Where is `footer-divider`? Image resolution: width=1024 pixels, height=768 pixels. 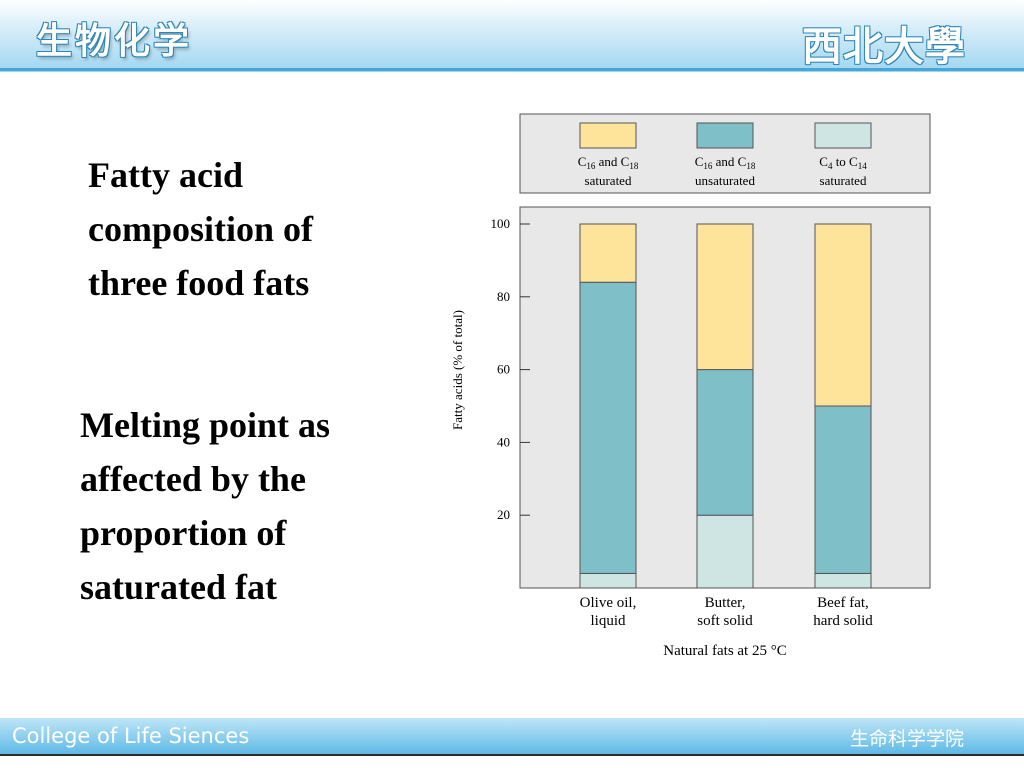 footer-divider is located at coordinates (512, 755).